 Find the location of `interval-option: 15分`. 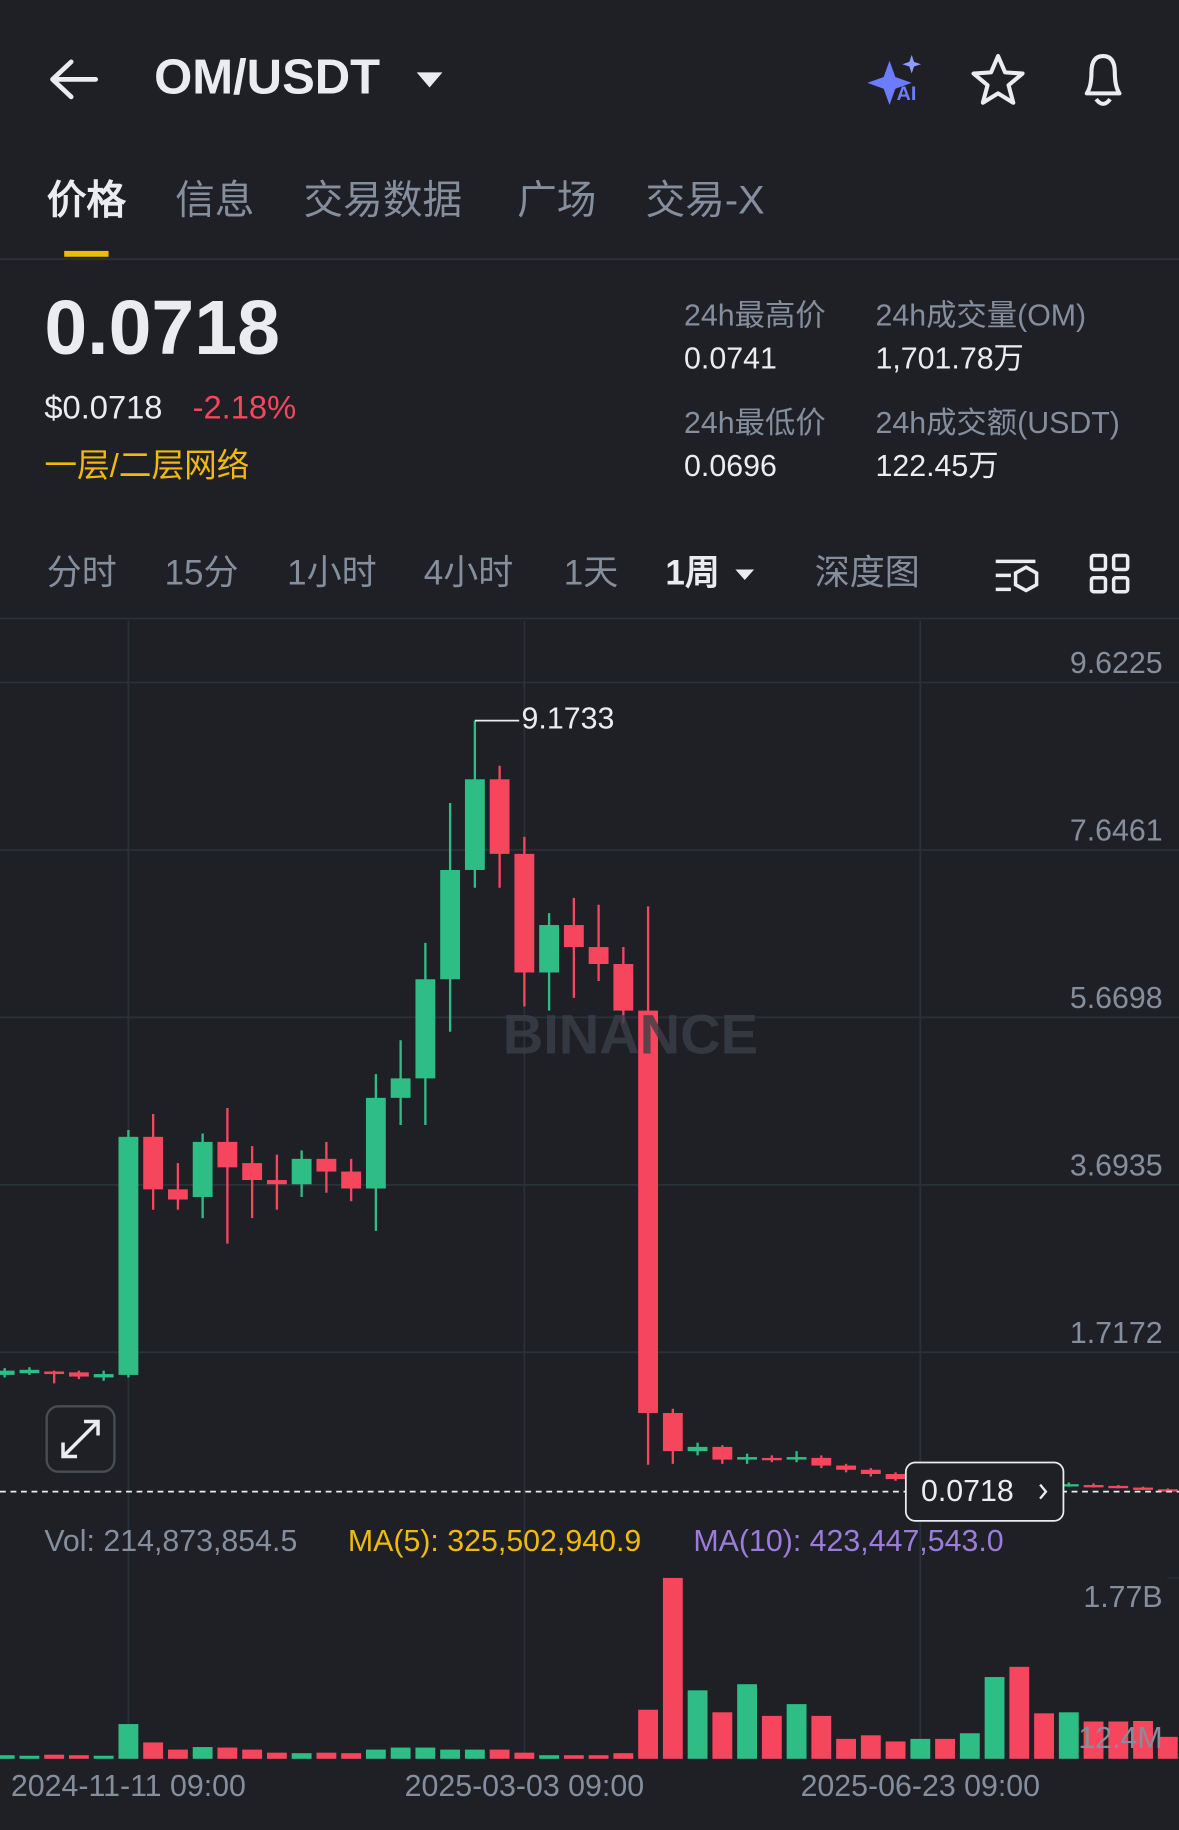

interval-option: 15分 is located at coordinates (202, 573).